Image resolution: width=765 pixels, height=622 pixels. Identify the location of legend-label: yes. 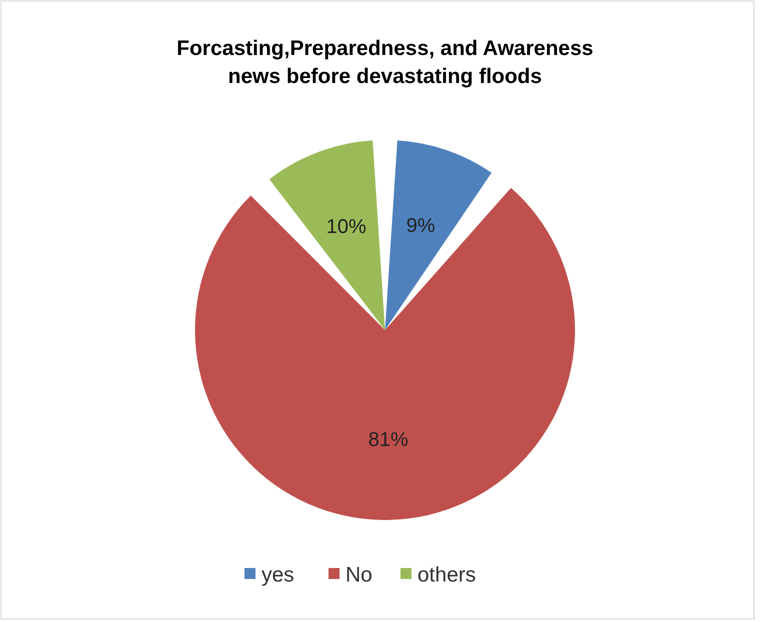
(278, 575).